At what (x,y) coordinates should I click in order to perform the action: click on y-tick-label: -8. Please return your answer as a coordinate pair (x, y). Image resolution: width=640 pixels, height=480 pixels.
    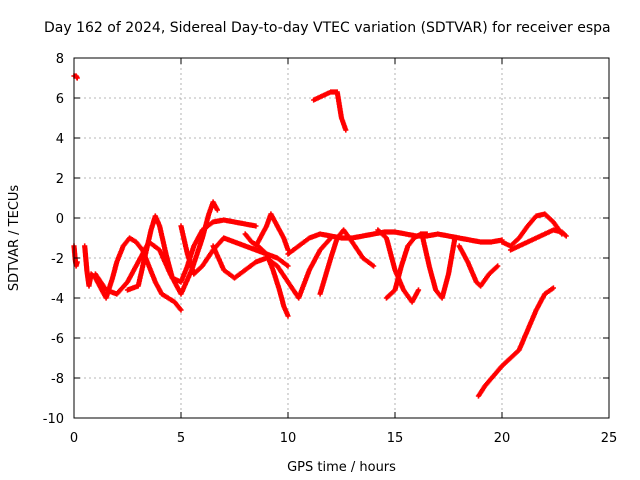
    Looking at the image, I should click on (57, 379).